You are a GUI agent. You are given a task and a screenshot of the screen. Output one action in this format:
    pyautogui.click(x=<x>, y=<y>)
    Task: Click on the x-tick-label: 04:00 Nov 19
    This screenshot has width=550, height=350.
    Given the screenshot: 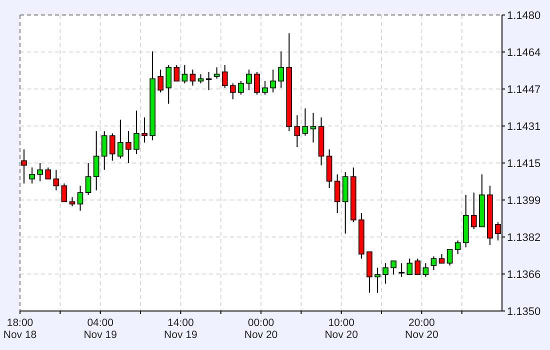 What is the action you would take?
    pyautogui.click(x=101, y=329)
    